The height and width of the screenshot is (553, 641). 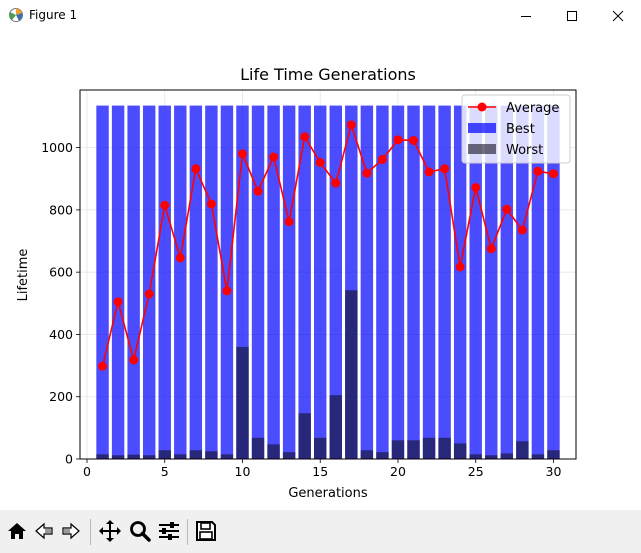 What do you see at coordinates (69, 459) in the screenshot?
I see `y-tick-label: 0` at bounding box center [69, 459].